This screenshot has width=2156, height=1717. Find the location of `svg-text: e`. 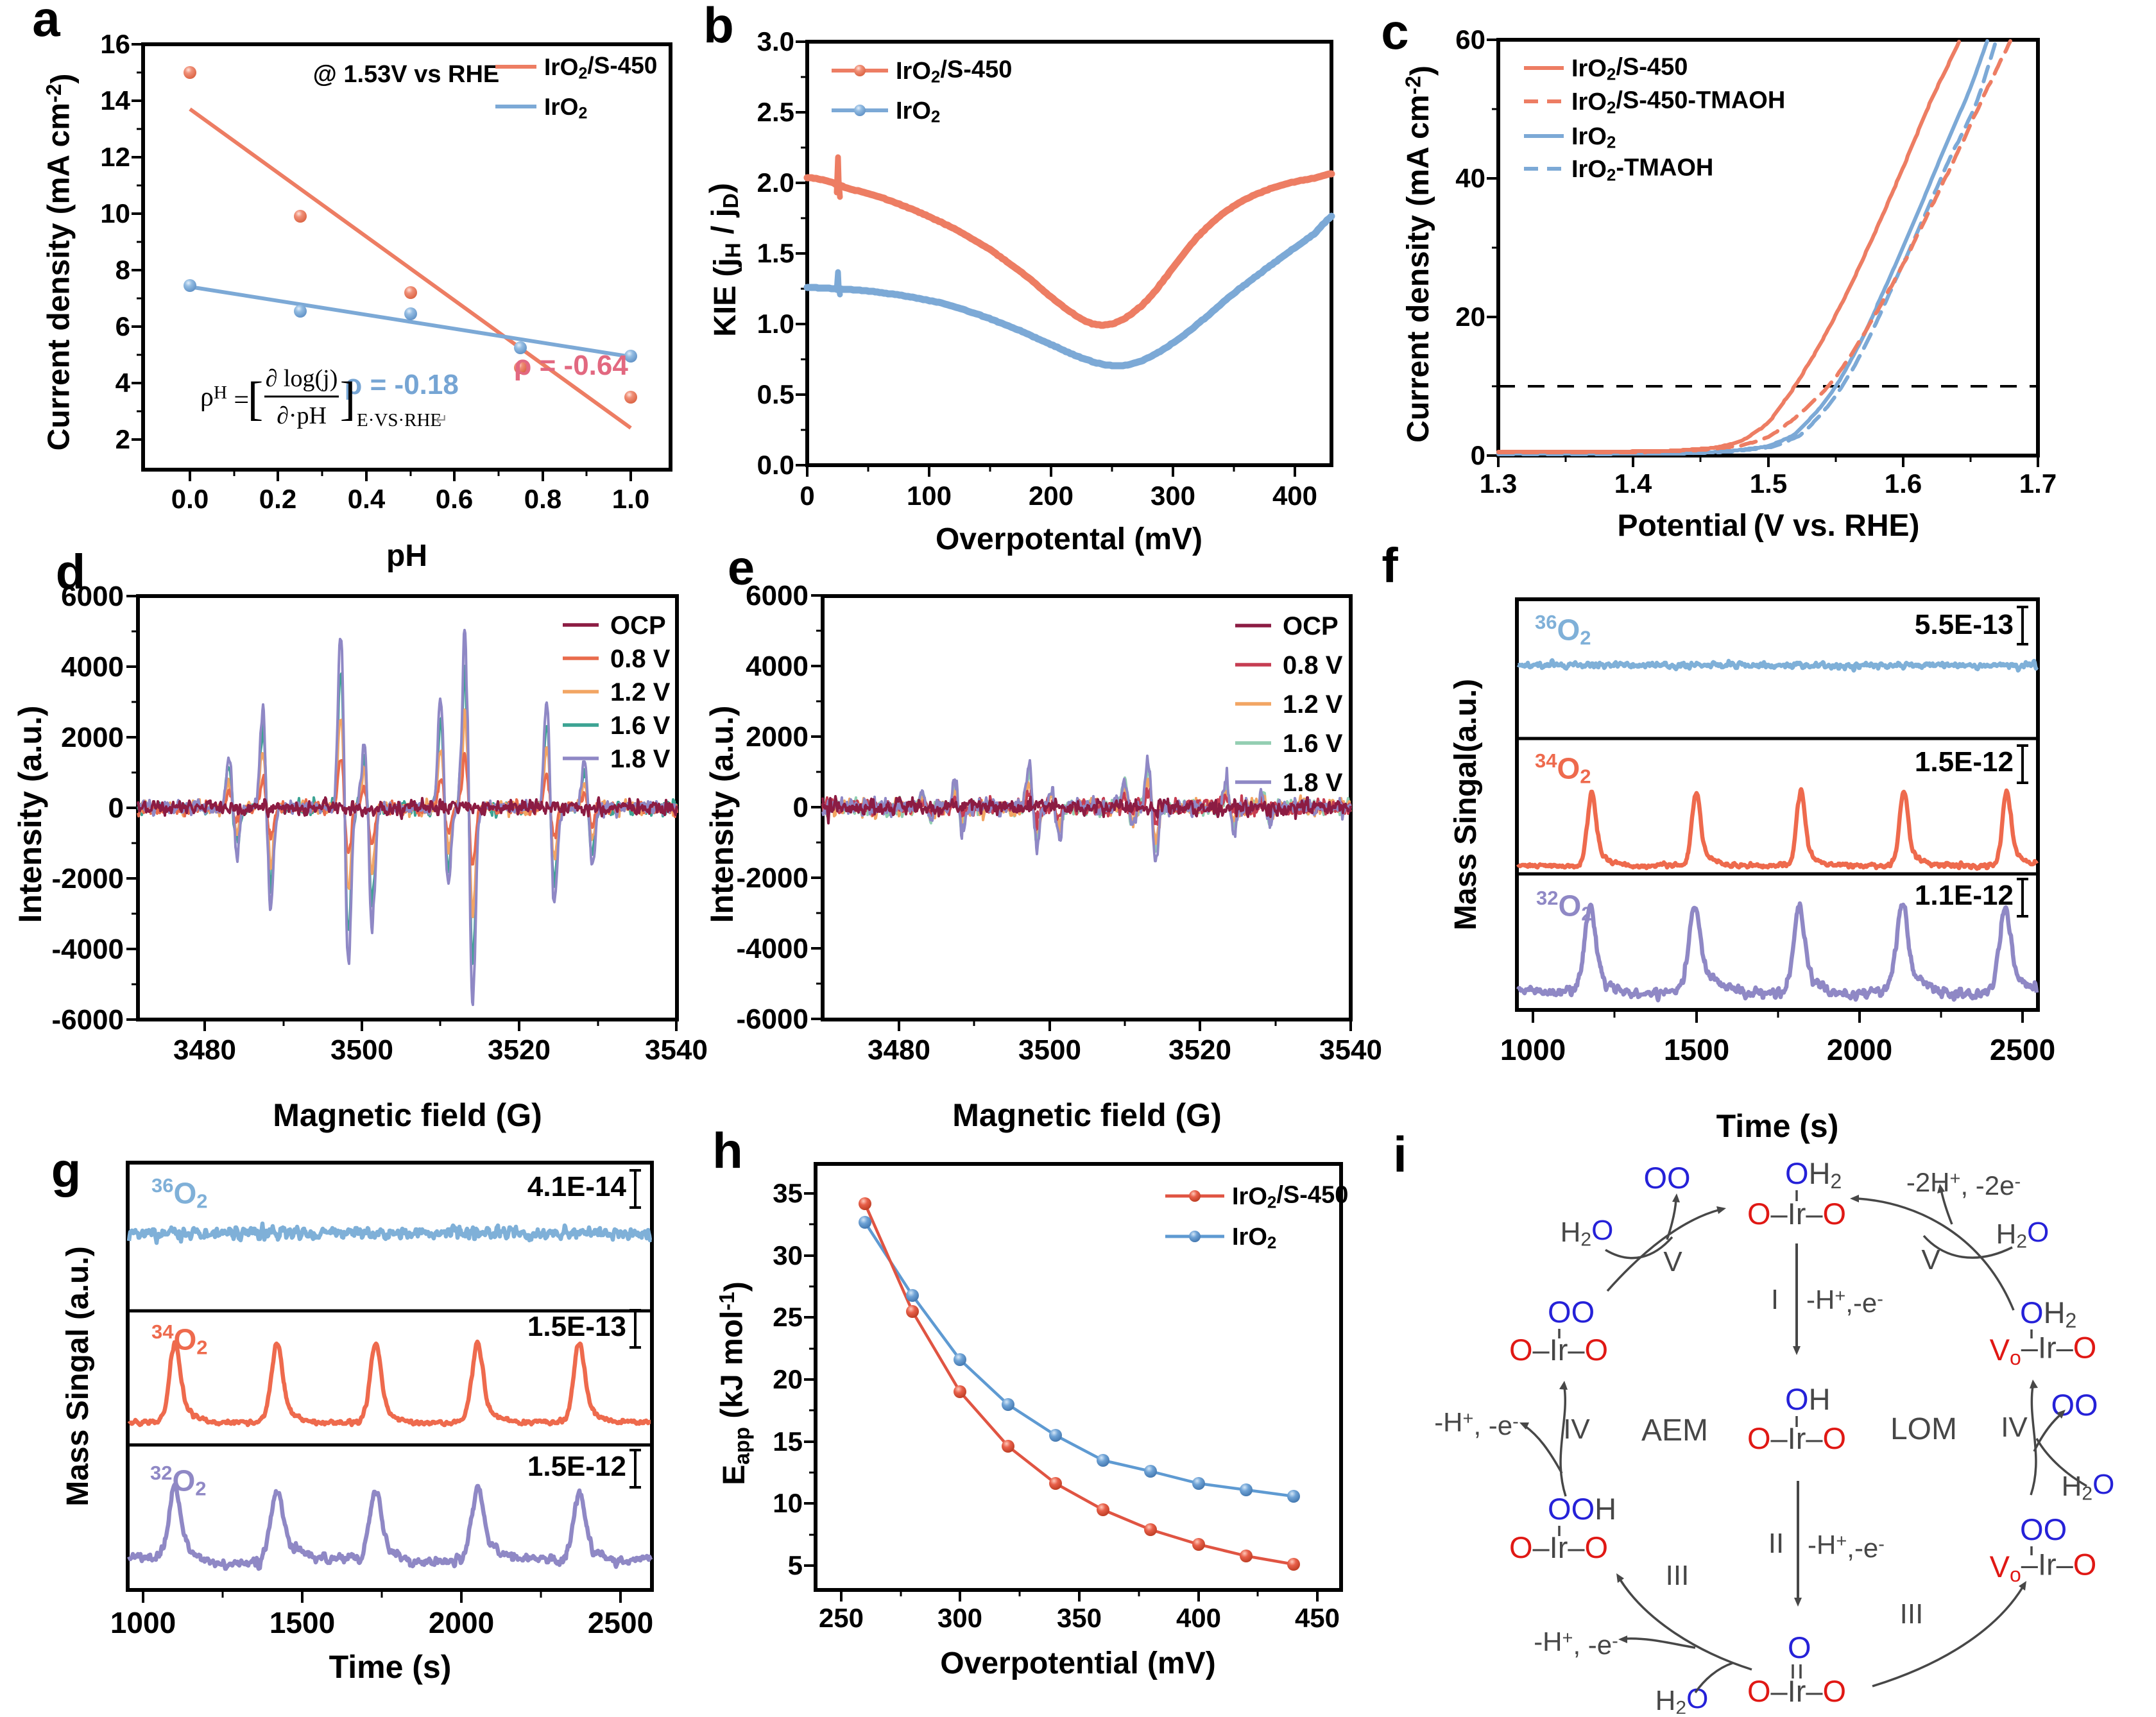

svg-text: e is located at coordinates (742, 568).